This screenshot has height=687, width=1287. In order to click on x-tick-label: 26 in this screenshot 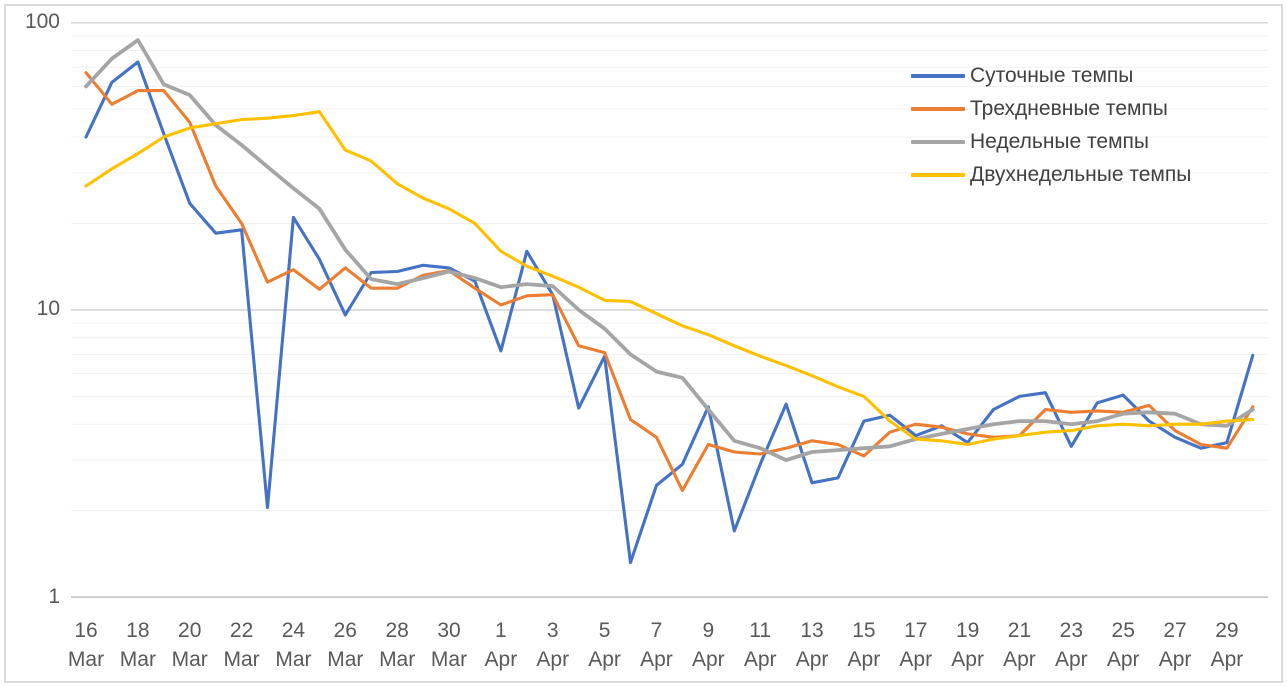, I will do `click(345, 630)`.